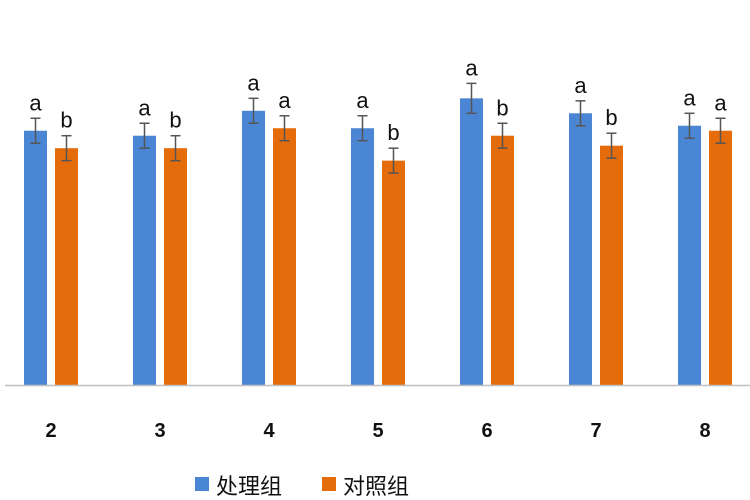 This screenshot has height=500, width=750. I want to click on legend-item-treatment: 处理组, so click(238, 487).